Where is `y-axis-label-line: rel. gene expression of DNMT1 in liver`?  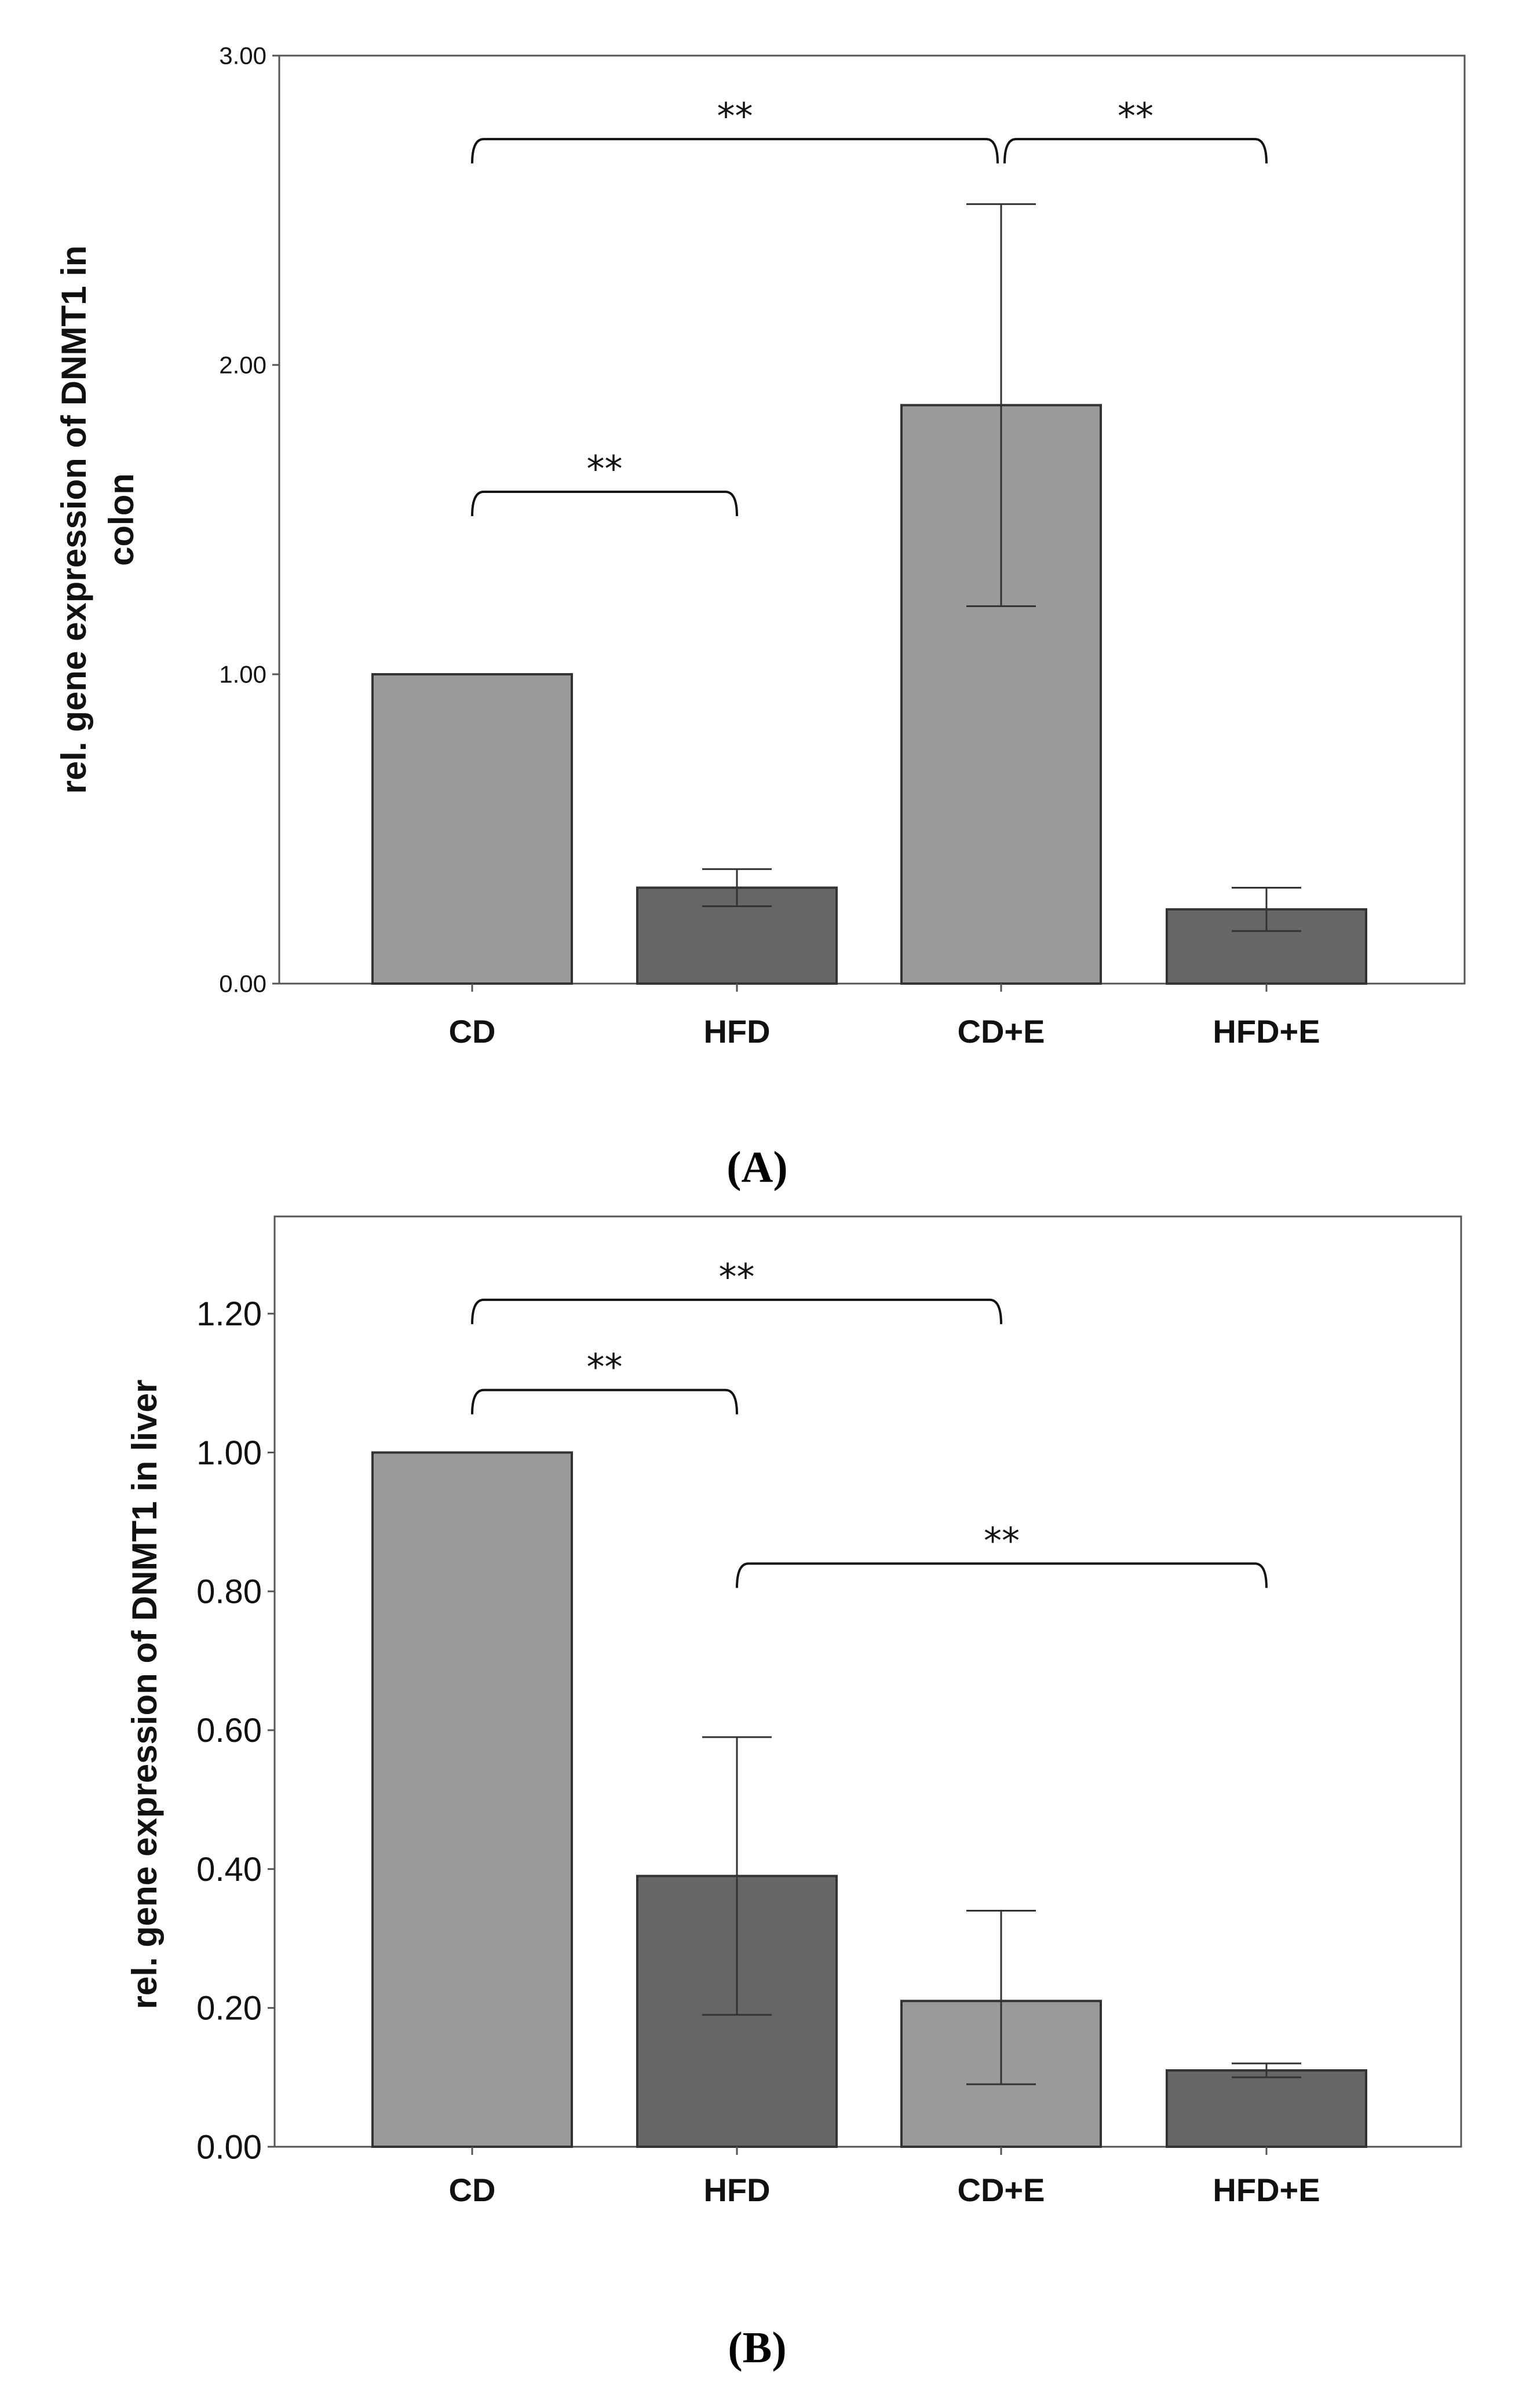
y-axis-label-line: rel. gene expression of DNMT1 in liver is located at coordinates (144, 1694).